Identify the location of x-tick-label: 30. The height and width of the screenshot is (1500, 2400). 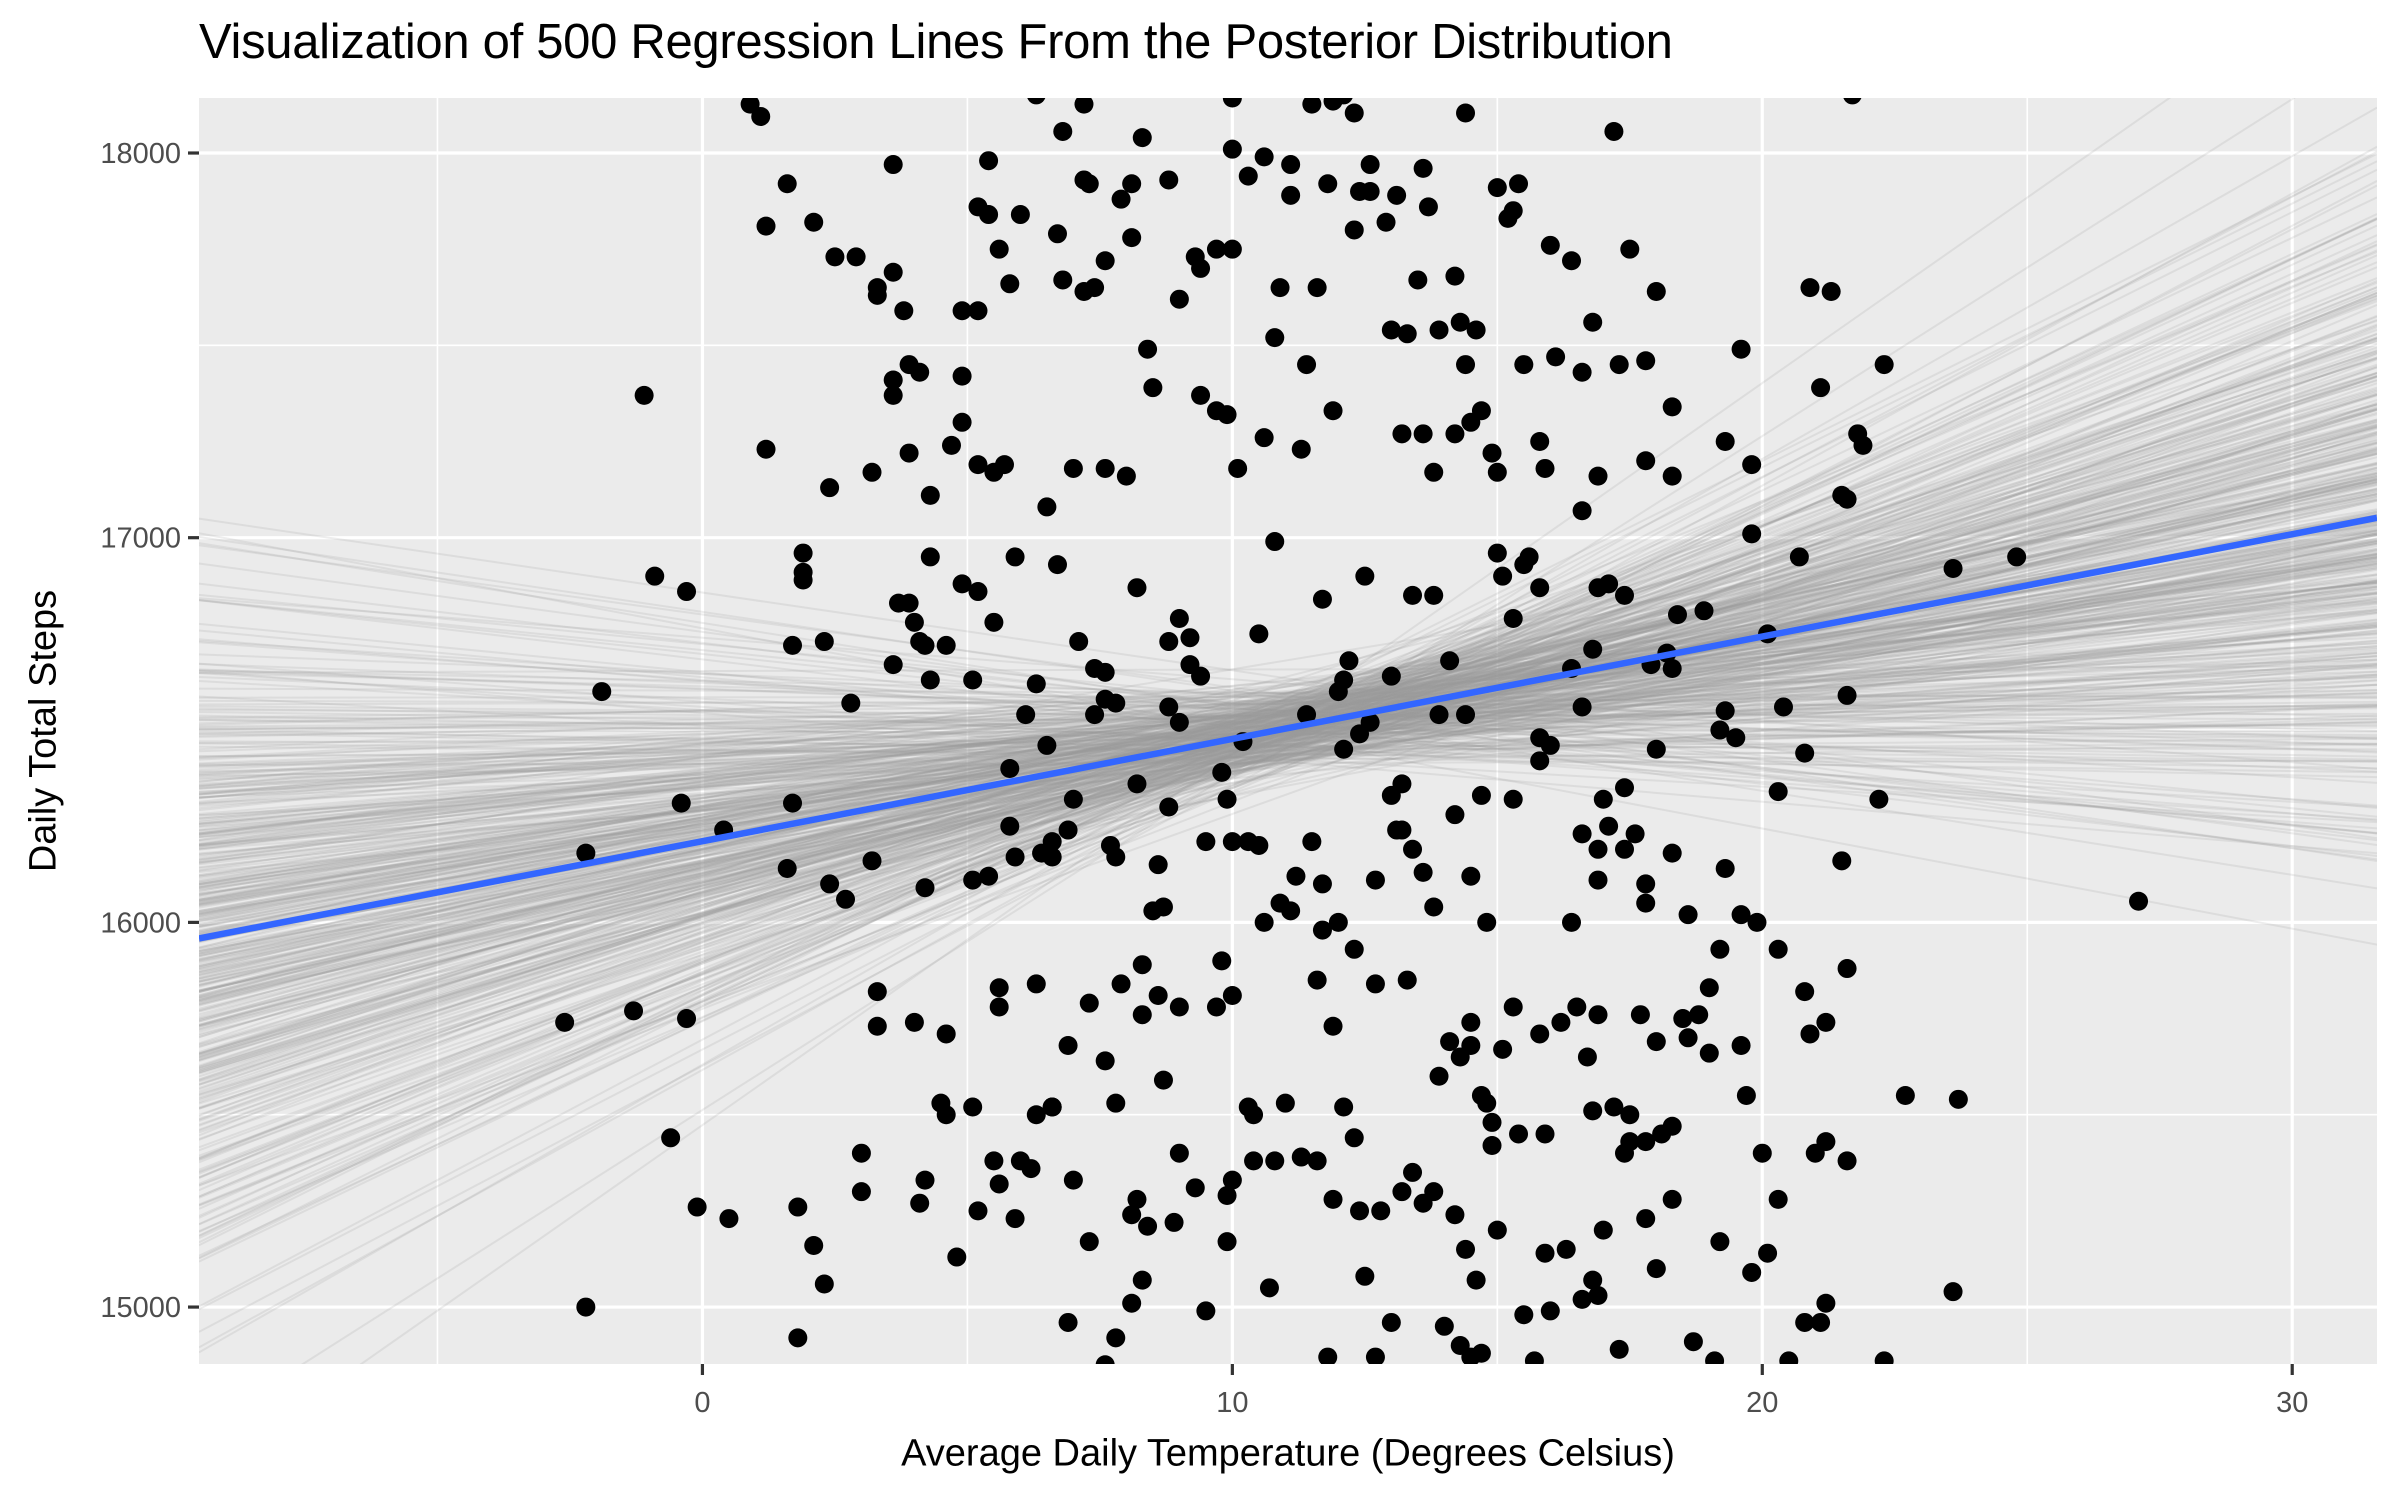
(2292, 1403).